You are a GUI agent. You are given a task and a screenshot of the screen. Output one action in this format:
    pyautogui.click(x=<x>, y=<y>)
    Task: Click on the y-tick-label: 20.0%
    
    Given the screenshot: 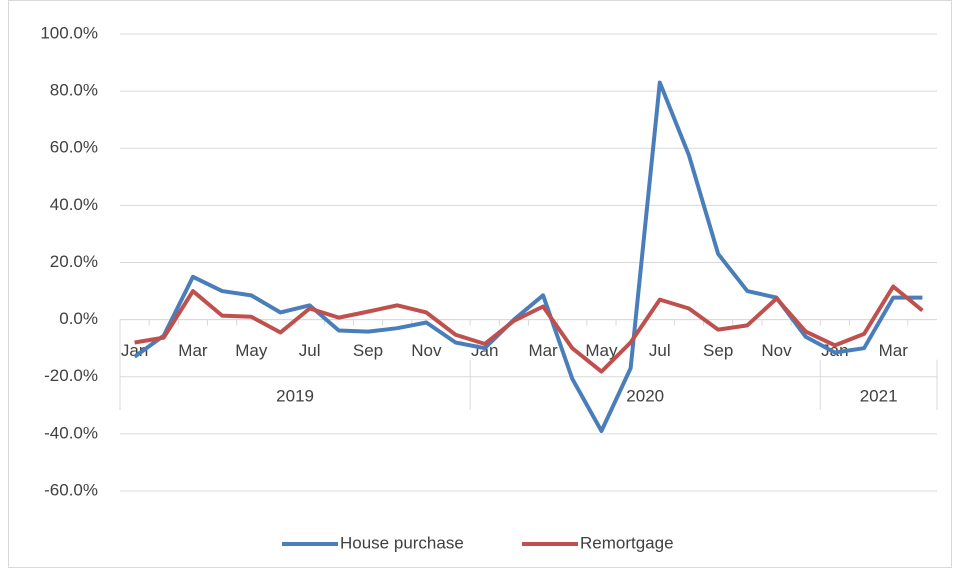 What is the action you would take?
    pyautogui.click(x=74, y=261)
    